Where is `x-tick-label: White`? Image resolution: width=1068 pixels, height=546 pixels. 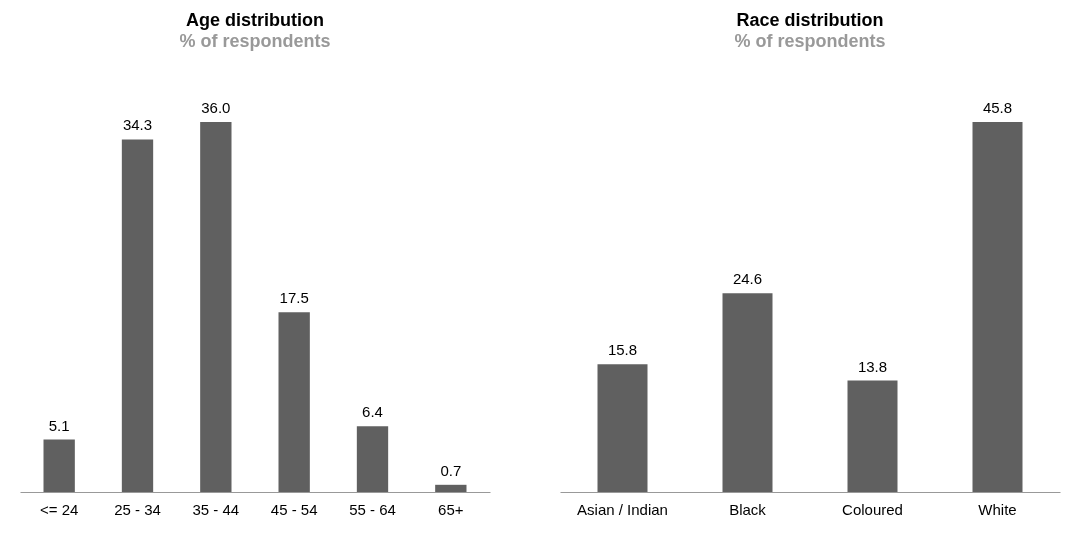
x-tick-label: White is located at coordinates (997, 509).